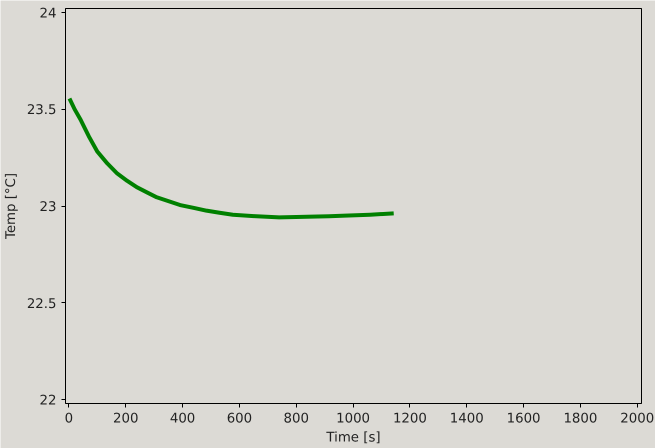 The width and height of the screenshot is (655, 448). What do you see at coordinates (183, 419) in the screenshot?
I see `x-tick-label: 400` at bounding box center [183, 419].